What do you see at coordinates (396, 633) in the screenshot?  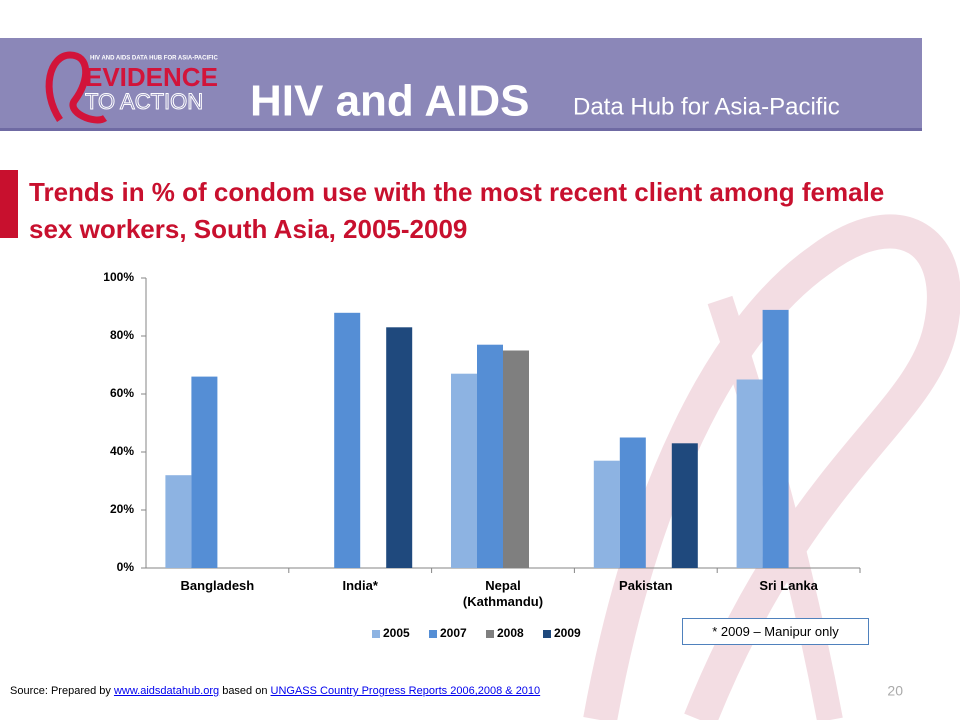 I see `legend-label: 2005` at bounding box center [396, 633].